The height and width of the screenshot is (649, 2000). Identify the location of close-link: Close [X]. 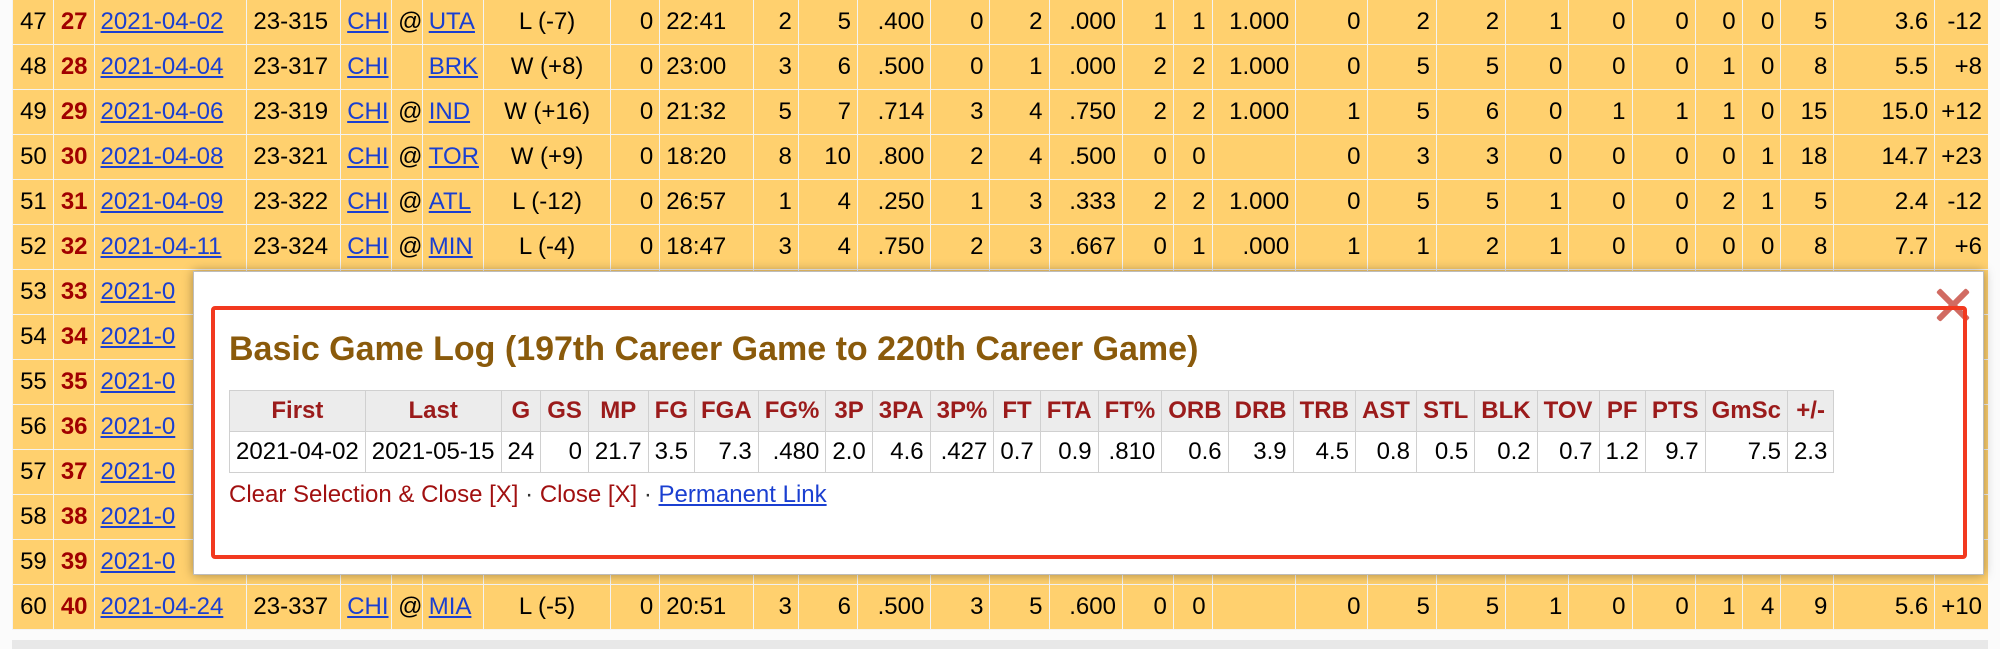
(588, 494).